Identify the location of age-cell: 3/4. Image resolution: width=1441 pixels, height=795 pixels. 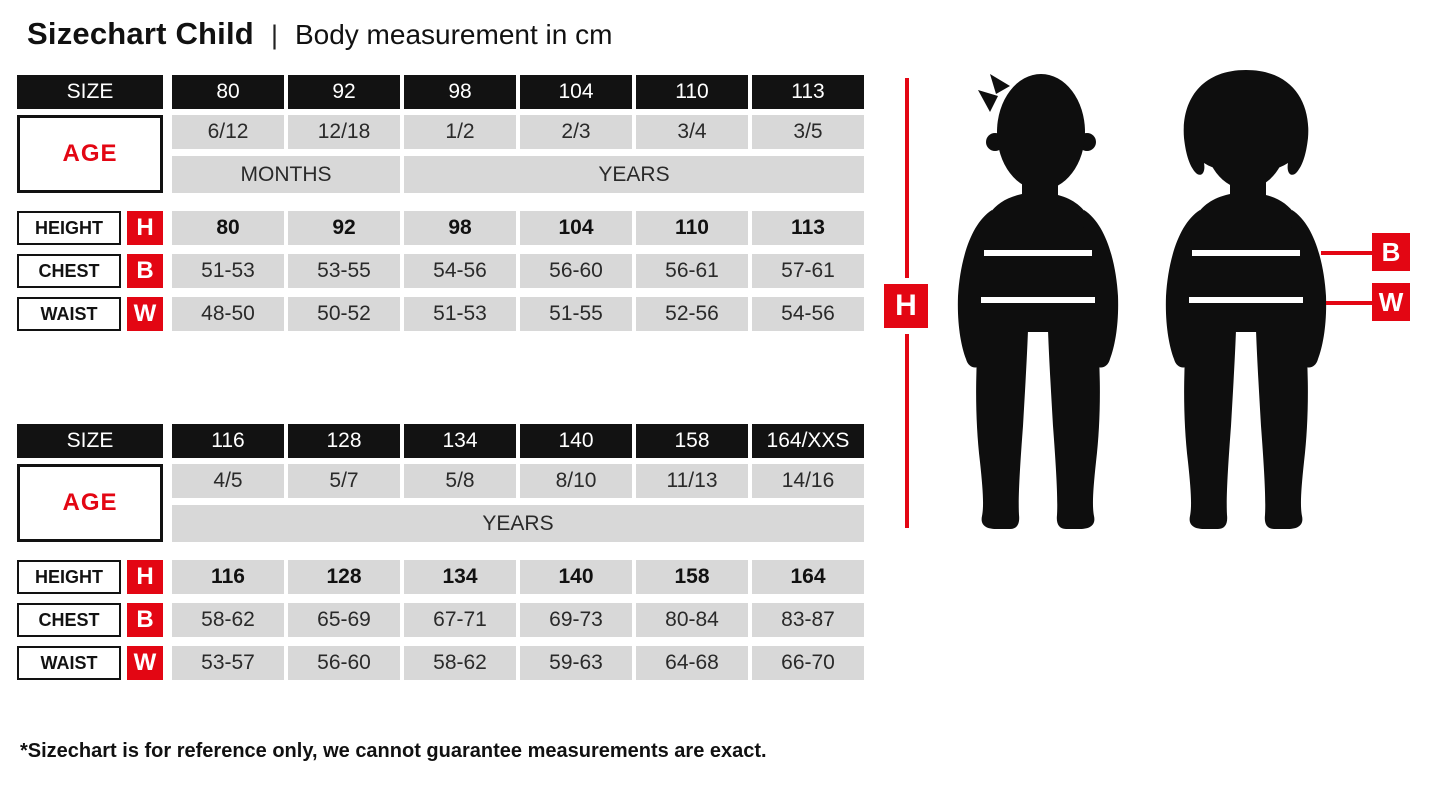
(692, 132).